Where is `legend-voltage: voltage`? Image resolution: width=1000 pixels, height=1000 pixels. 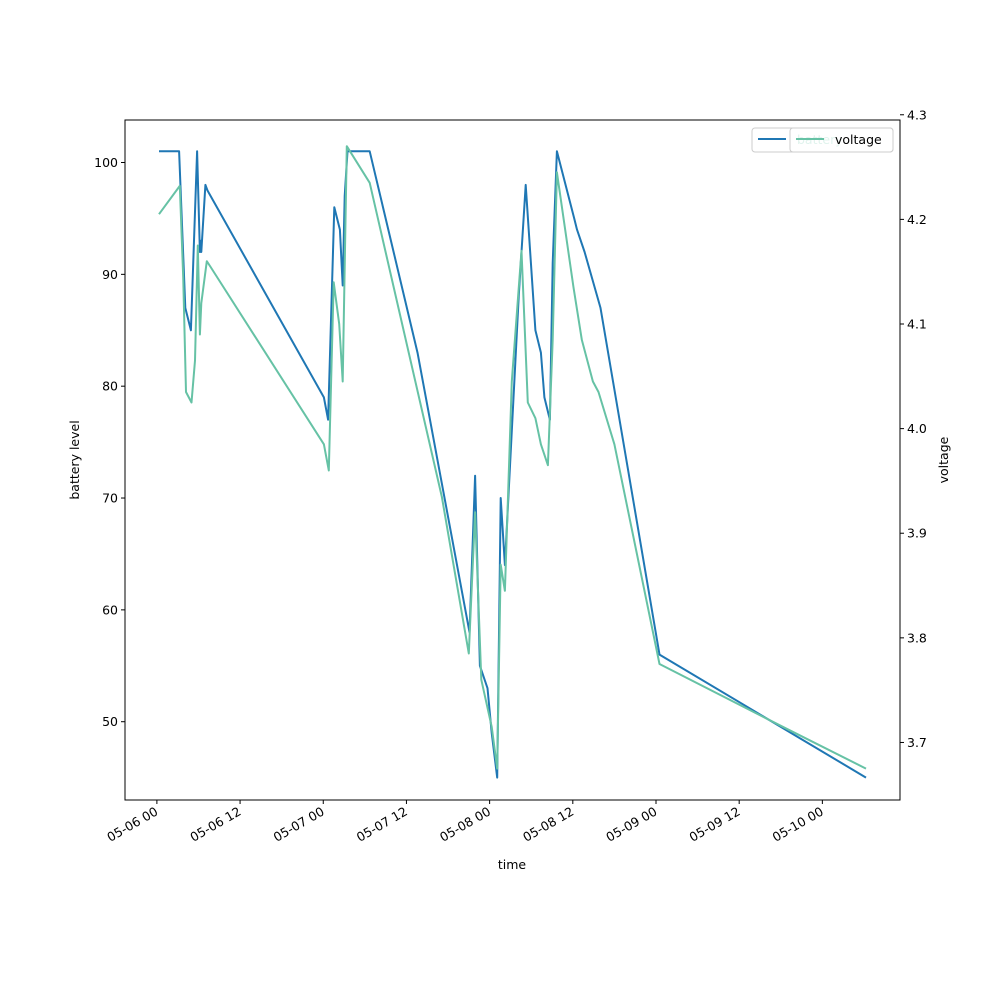 legend-voltage: voltage is located at coordinates (841, 140).